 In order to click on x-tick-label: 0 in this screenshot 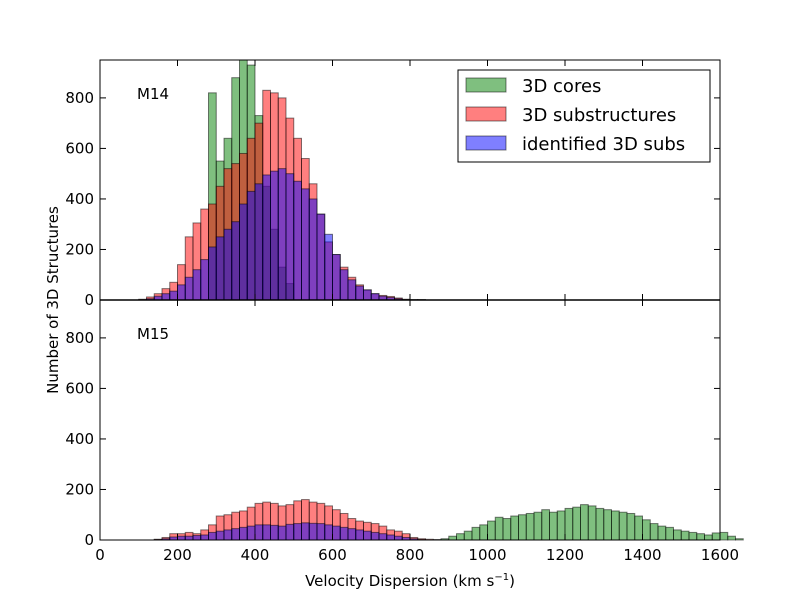, I will do `click(100, 555)`.